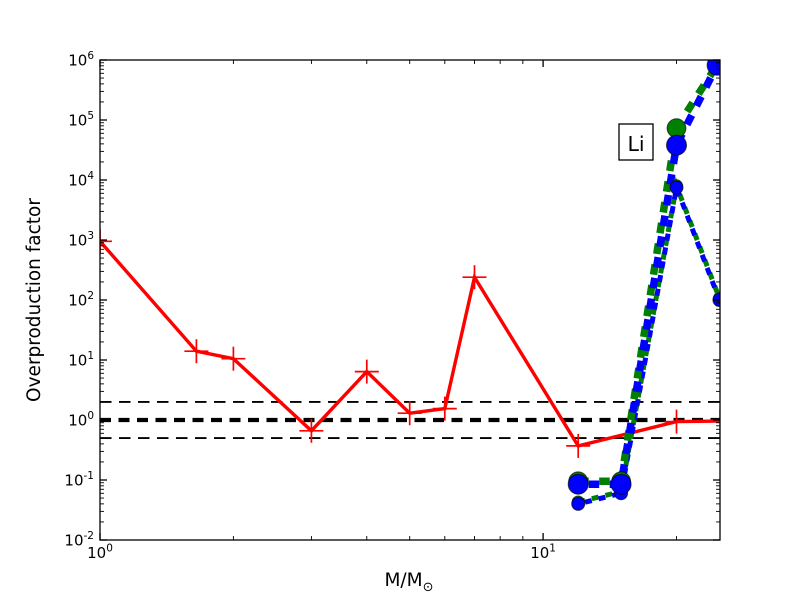 This screenshot has width=800, height=600. I want to click on y-tick-label: 10⁰, so click(81, 420).